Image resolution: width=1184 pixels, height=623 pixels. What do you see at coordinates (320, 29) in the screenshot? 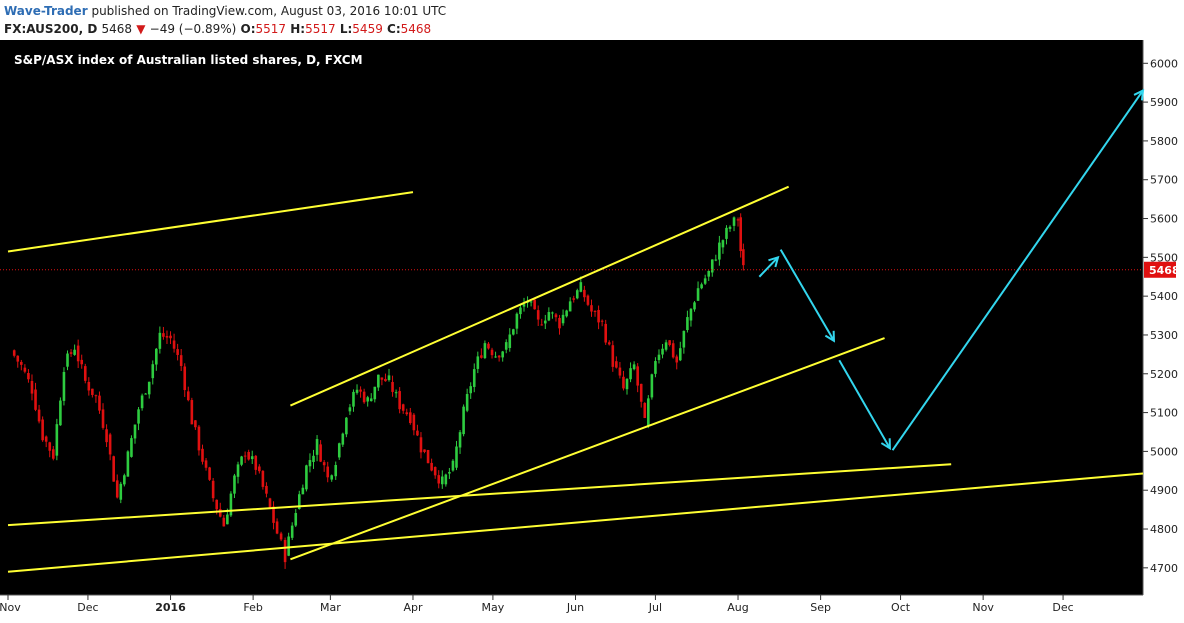
I see `high-value: 5517` at bounding box center [320, 29].